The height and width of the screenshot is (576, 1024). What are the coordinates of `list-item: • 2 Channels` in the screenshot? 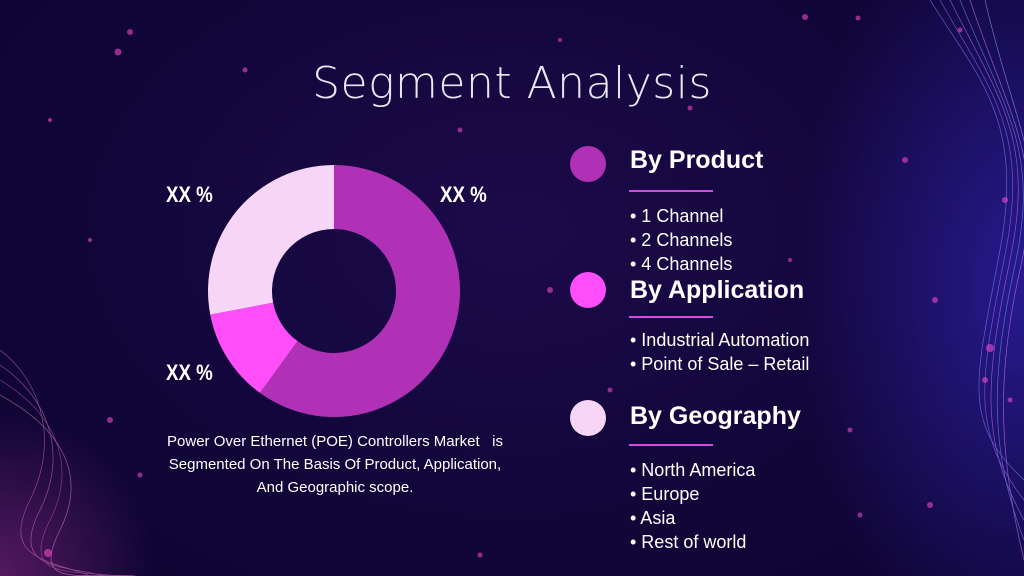 It's located at (681, 240).